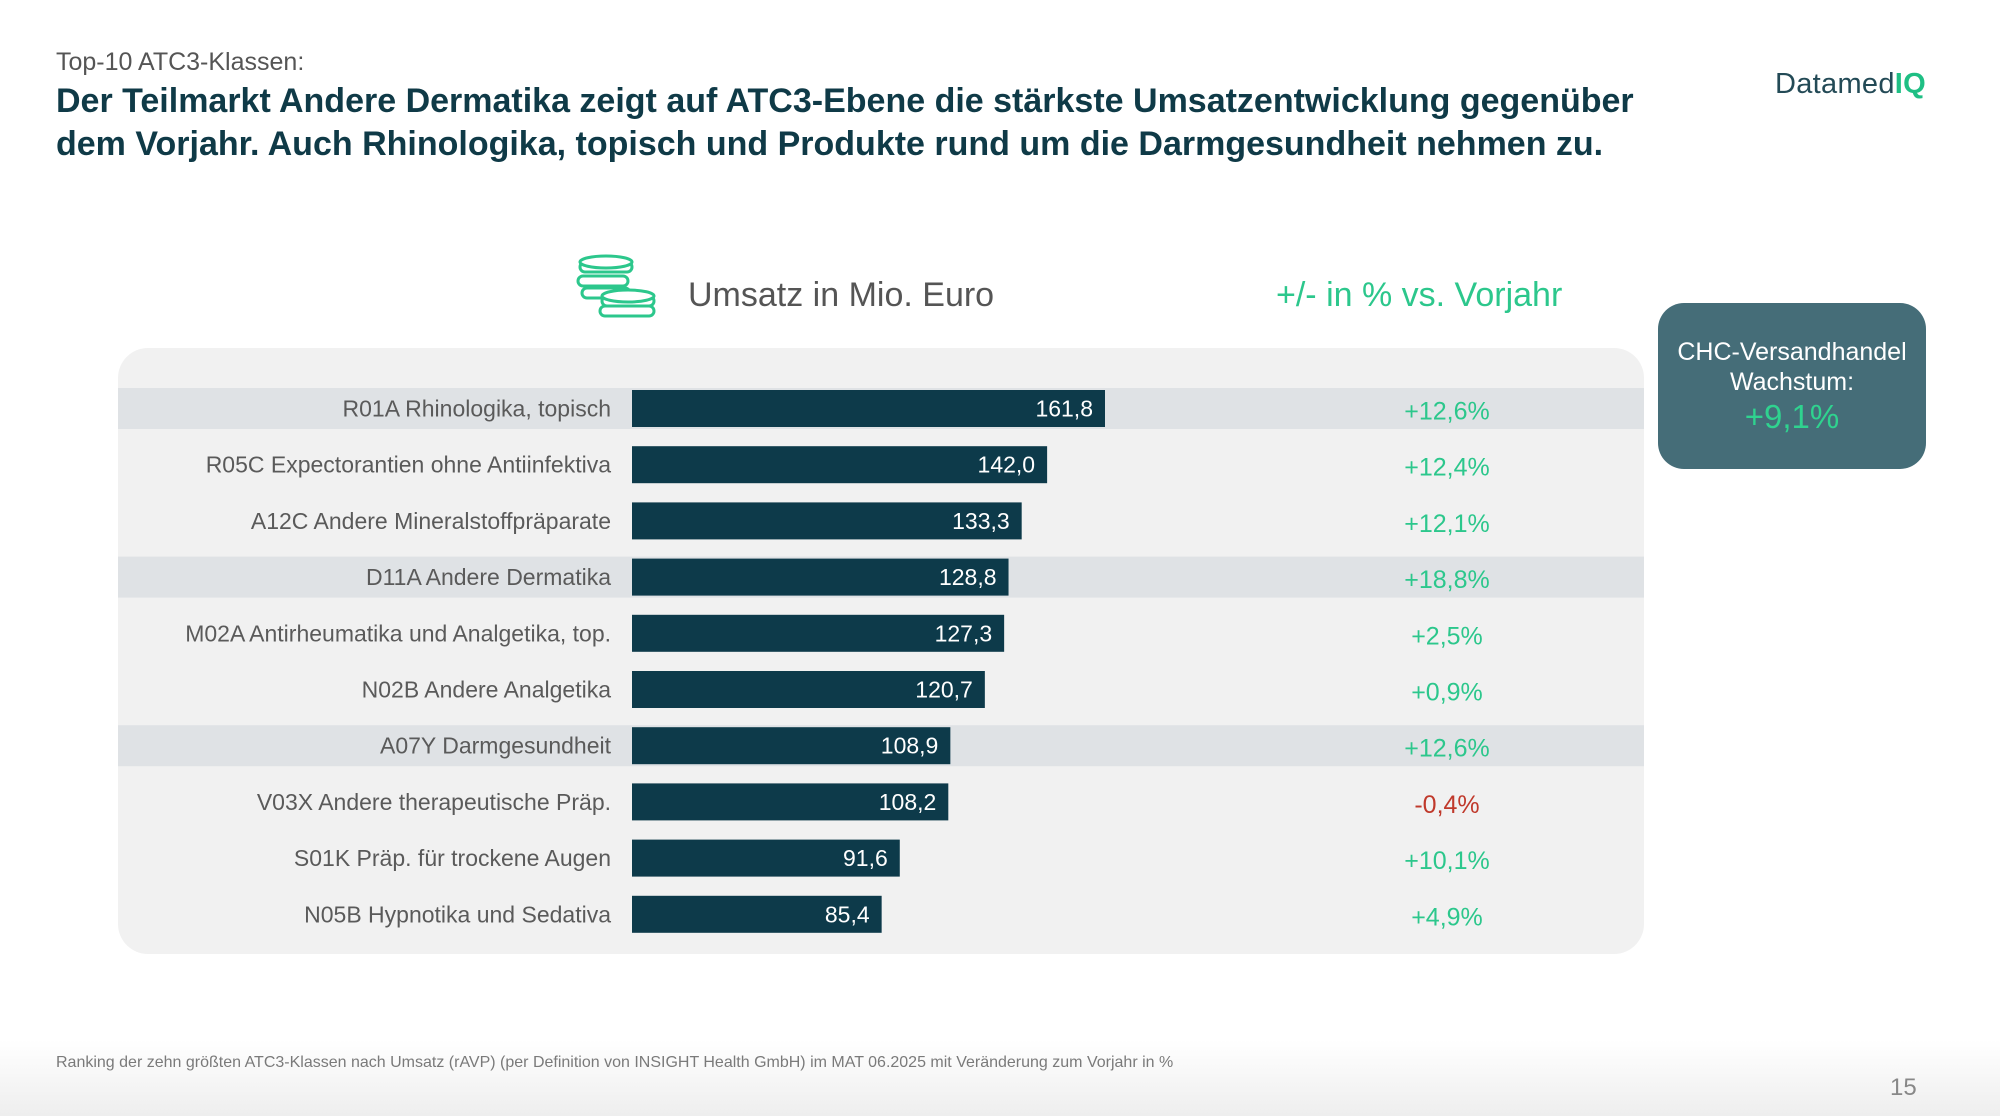 This screenshot has width=2000, height=1116. What do you see at coordinates (487, 690) in the screenshot?
I see `category-label: N02B Andere Analgetika` at bounding box center [487, 690].